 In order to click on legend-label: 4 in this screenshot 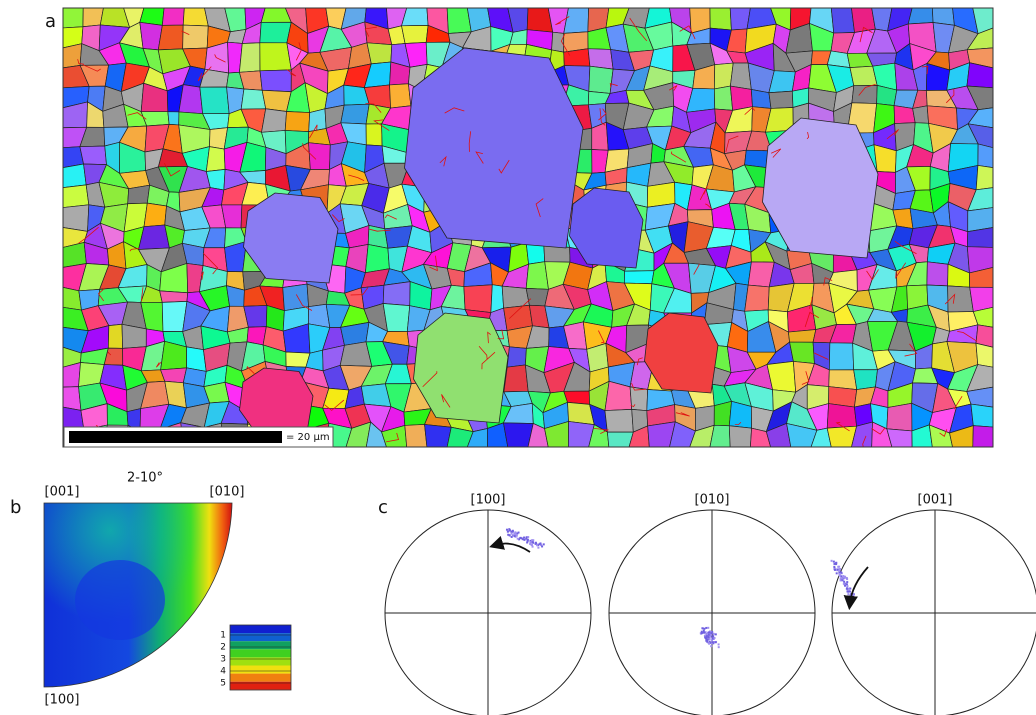, I will do `click(223, 672)`.